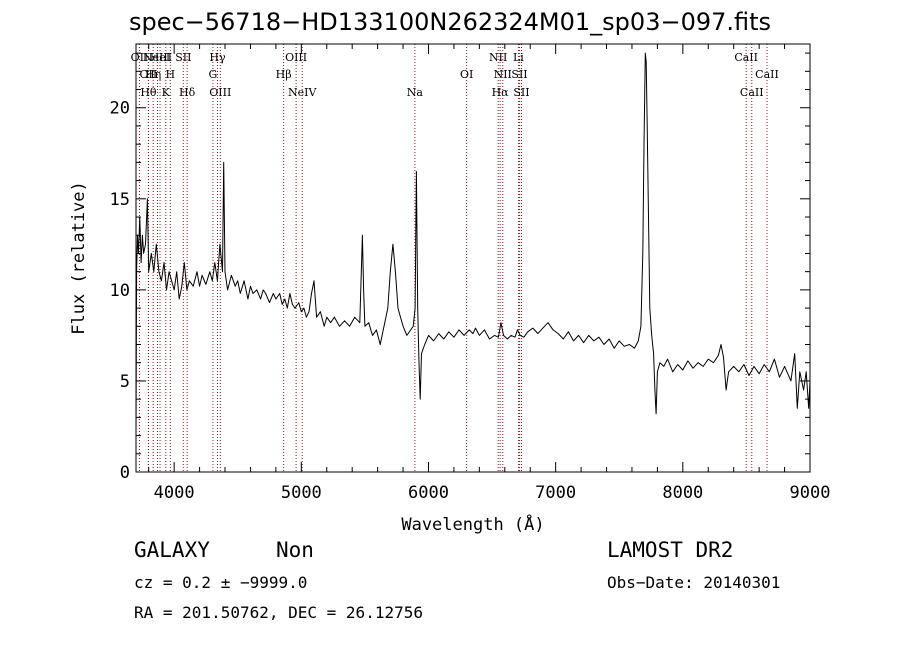 The height and width of the screenshot is (649, 900). What do you see at coordinates (79, 258) in the screenshot?
I see `y-axis-label: Flux (relative)` at bounding box center [79, 258].